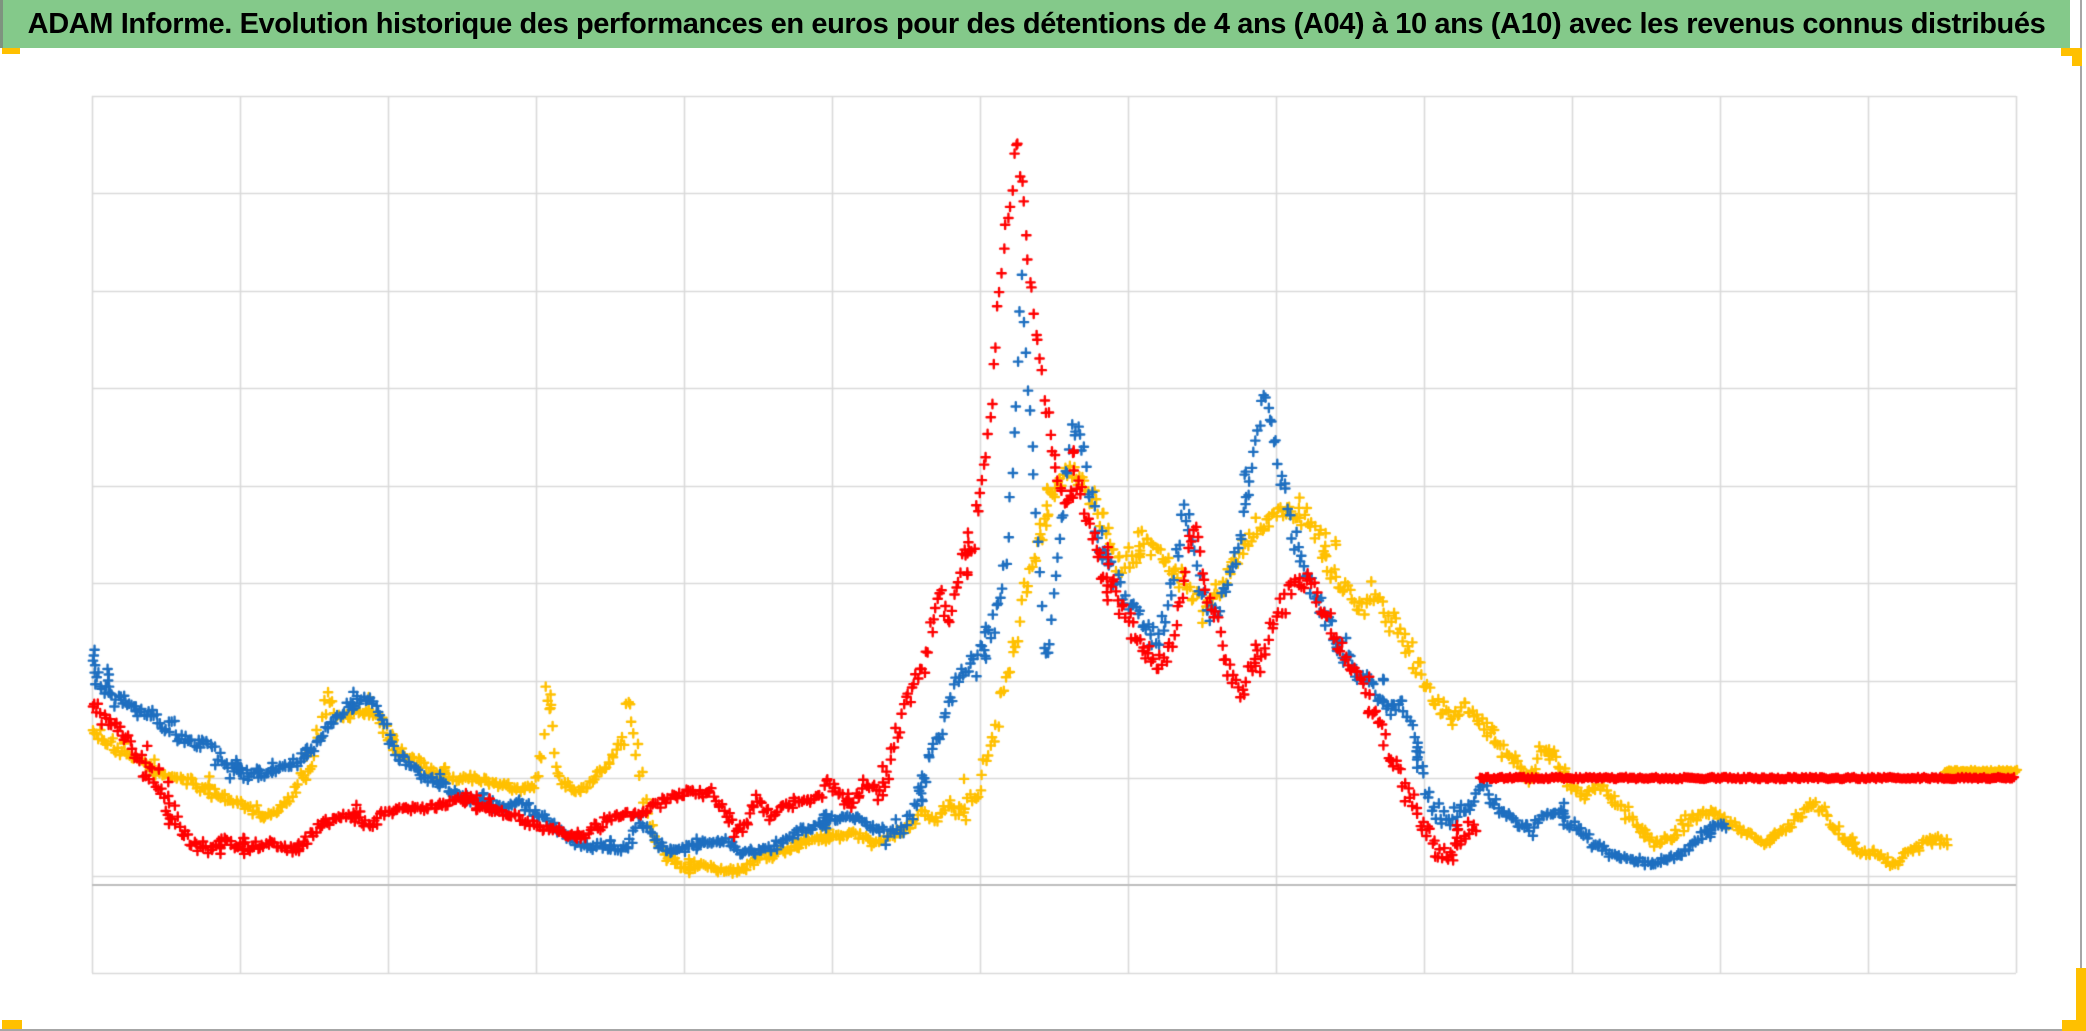 Image resolution: width=2086 pixels, height=1031 pixels. What do you see at coordinates (2081, 515) in the screenshot?
I see `page-right-border` at bounding box center [2081, 515].